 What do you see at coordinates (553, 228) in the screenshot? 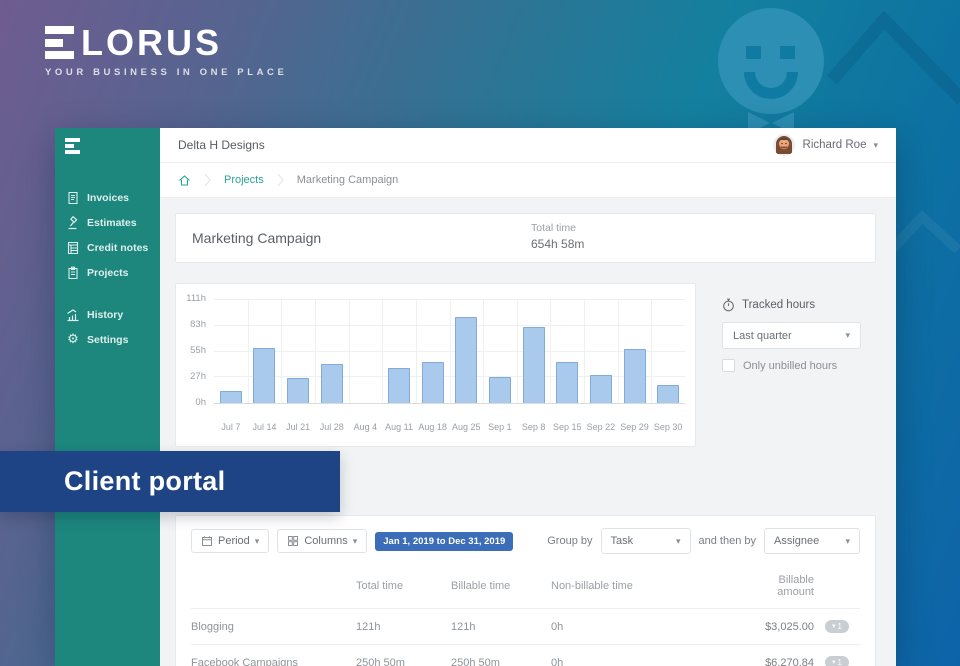
I see `total-time-label: Total time` at bounding box center [553, 228].